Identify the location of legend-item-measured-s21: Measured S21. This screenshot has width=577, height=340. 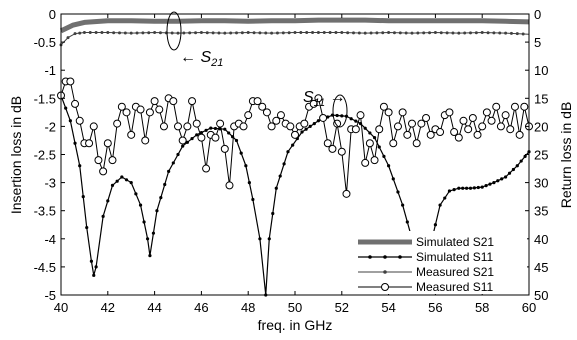
(426, 272).